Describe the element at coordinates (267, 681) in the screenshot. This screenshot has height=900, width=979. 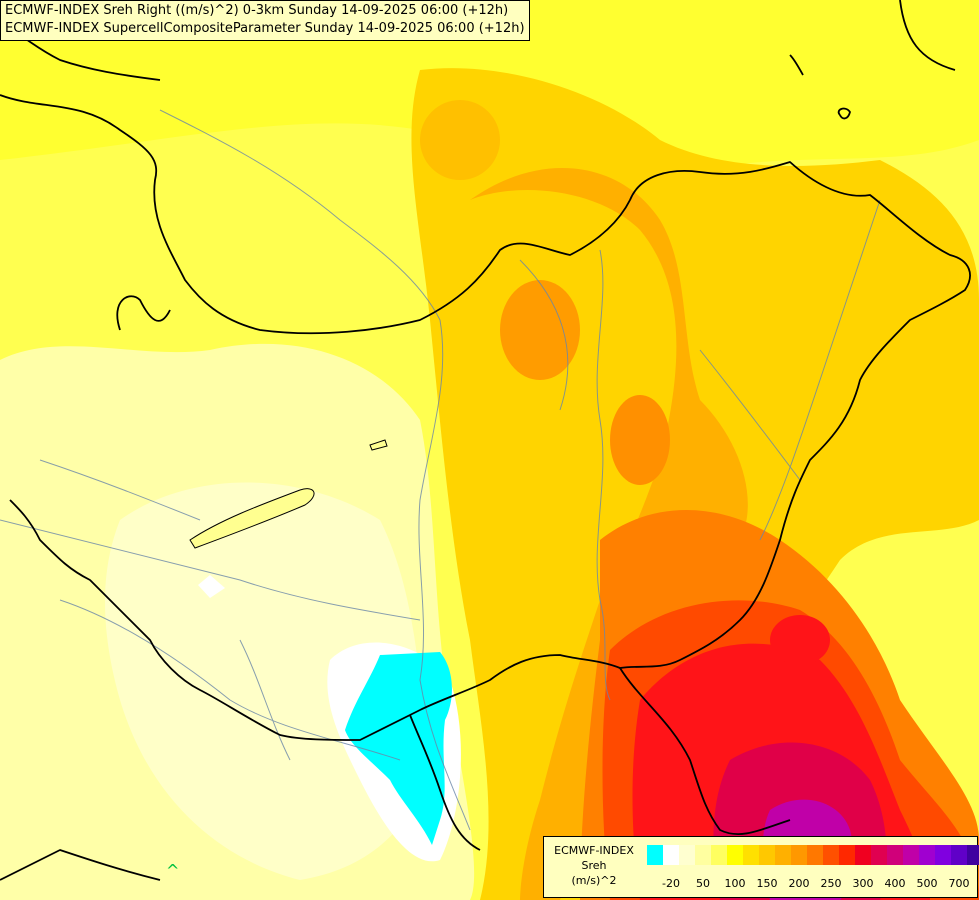
I see `field-pale-core` at that location.